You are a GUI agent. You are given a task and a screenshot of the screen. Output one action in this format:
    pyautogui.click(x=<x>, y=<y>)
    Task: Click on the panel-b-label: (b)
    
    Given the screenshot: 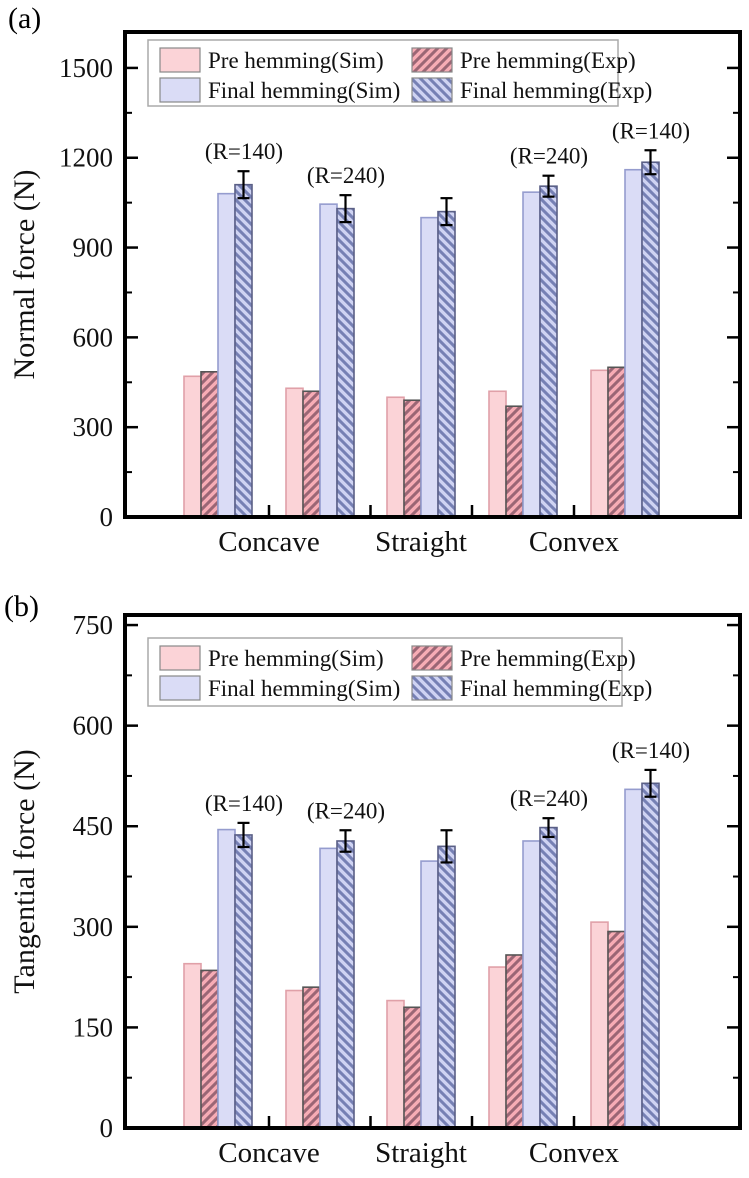 What is the action you would take?
    pyautogui.click(x=21, y=606)
    